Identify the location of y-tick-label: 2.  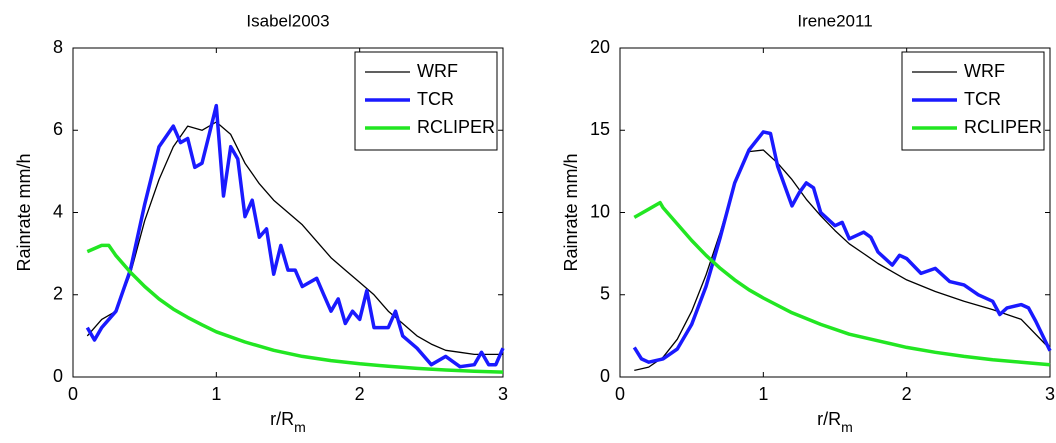
(58, 294).